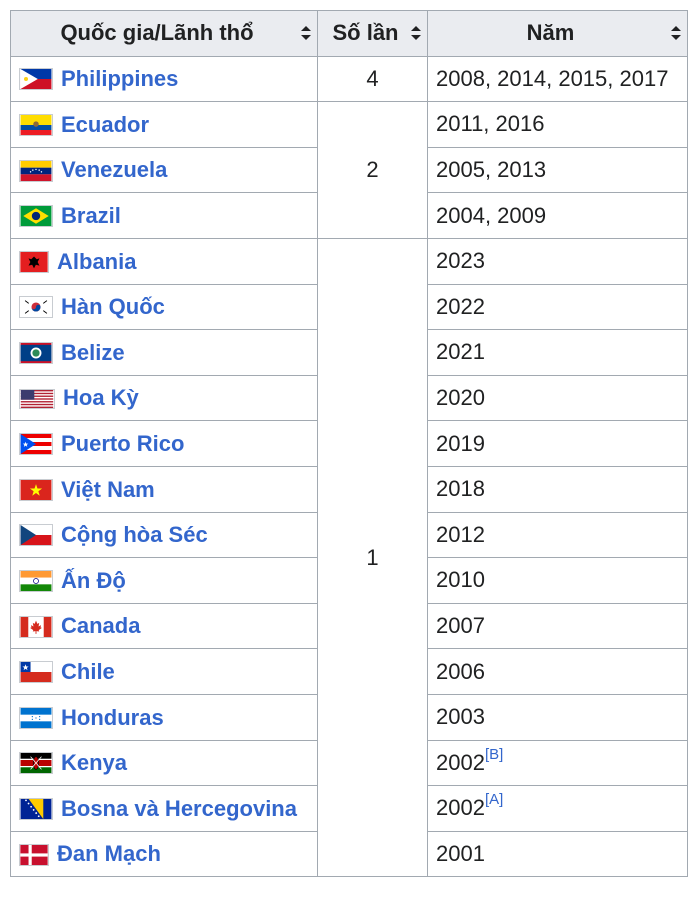 Image resolution: width=698 pixels, height=906 pixels. What do you see at coordinates (494, 800) in the screenshot?
I see `footnote-link: [A]` at bounding box center [494, 800].